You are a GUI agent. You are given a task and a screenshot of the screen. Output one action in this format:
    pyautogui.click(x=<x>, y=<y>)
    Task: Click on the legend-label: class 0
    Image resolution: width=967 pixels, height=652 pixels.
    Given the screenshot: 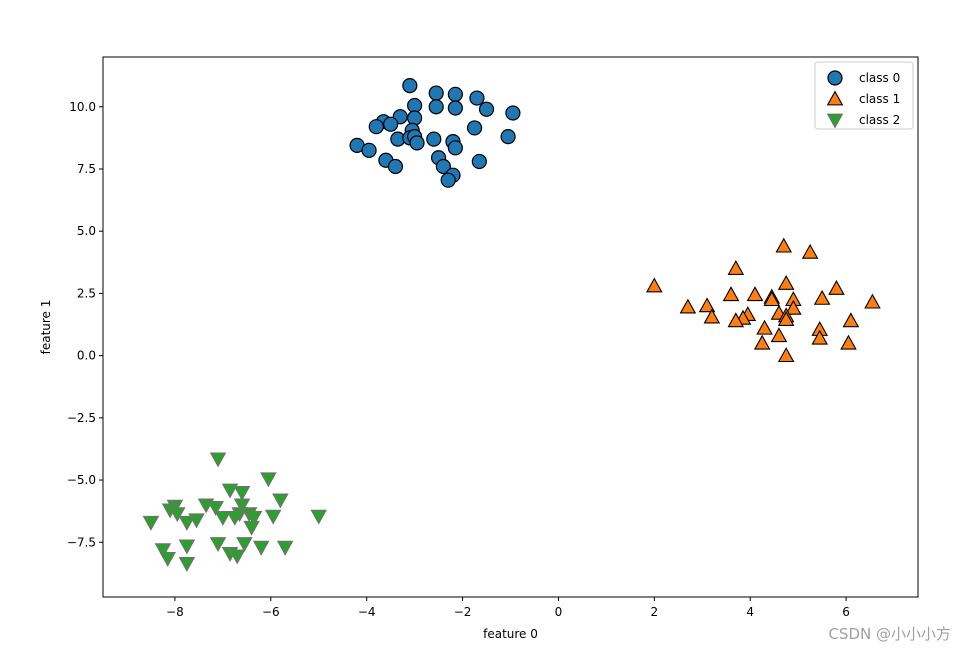 What is the action you would take?
    pyautogui.click(x=879, y=78)
    